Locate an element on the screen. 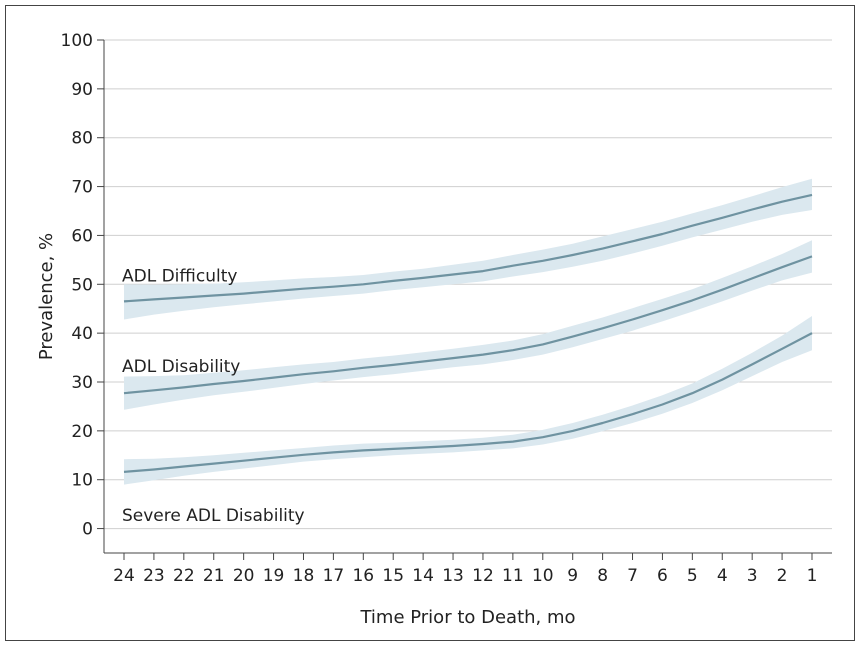 This screenshot has width=861, height=647. x-tick-label: 24 is located at coordinates (124, 576).